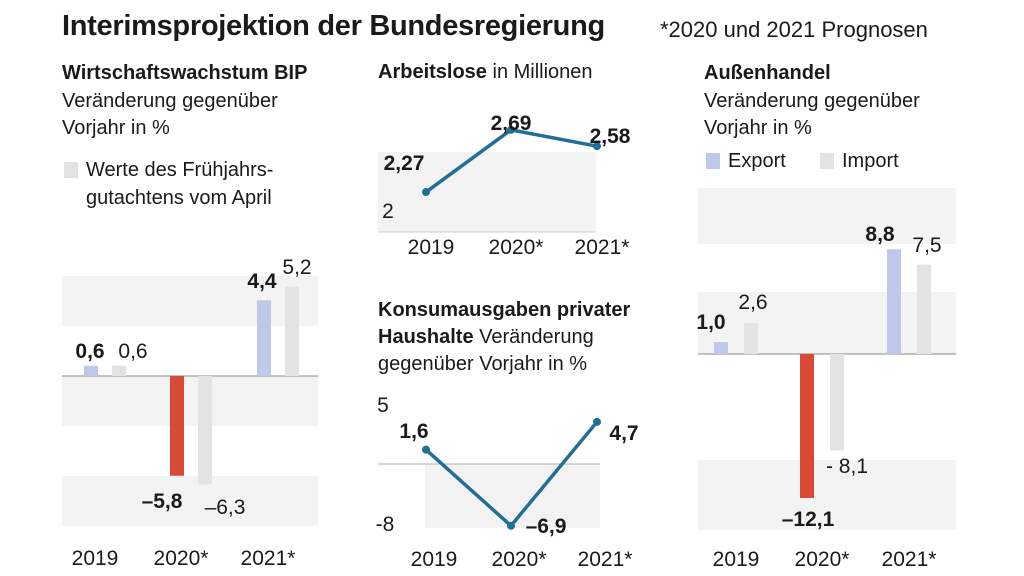 Image resolution: width=1024 pixels, height=576 pixels. What do you see at coordinates (434, 559) in the screenshot?
I see `cons-x-tick-0: 2019` at bounding box center [434, 559].